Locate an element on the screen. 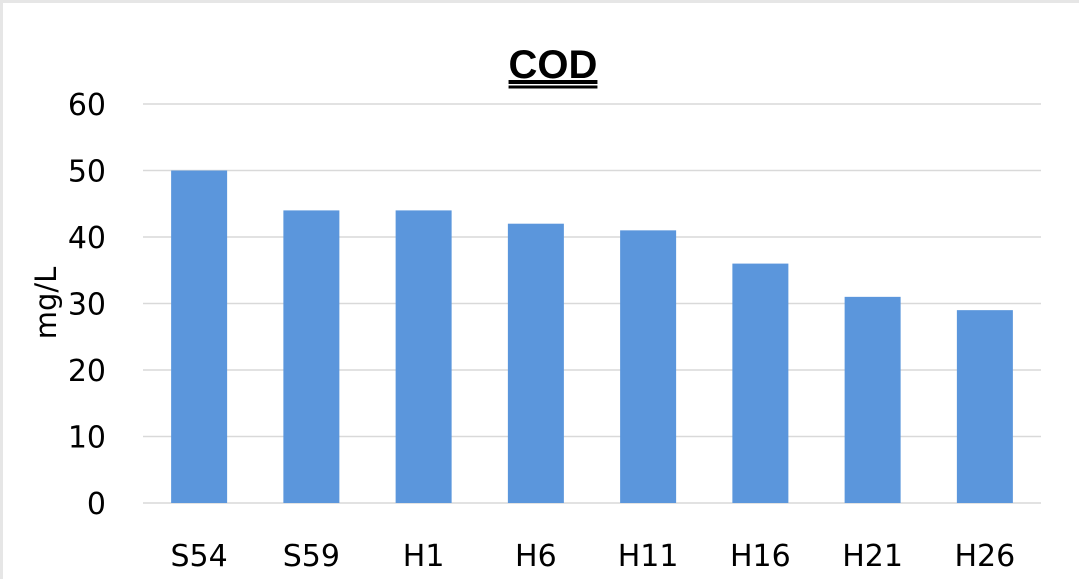  x-tick-label: H26 is located at coordinates (985, 556).